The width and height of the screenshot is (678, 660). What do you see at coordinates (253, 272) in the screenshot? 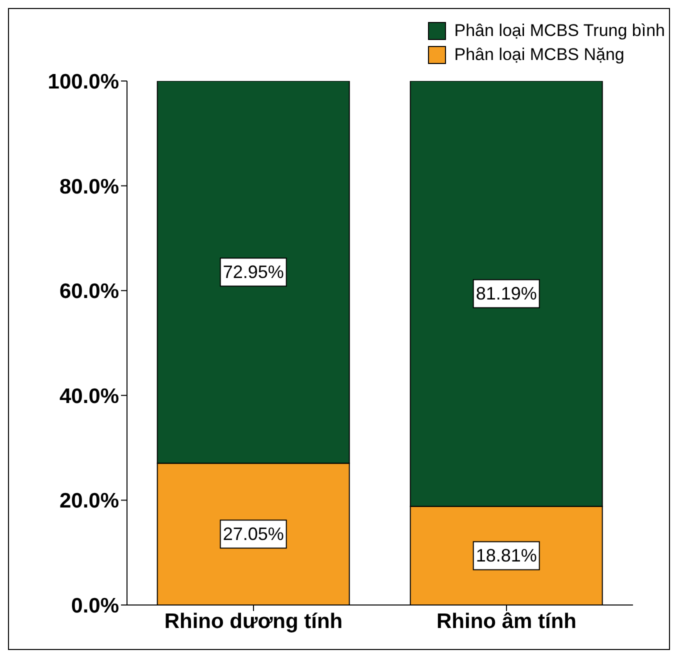
I see `data-label: 72.95%` at bounding box center [253, 272].